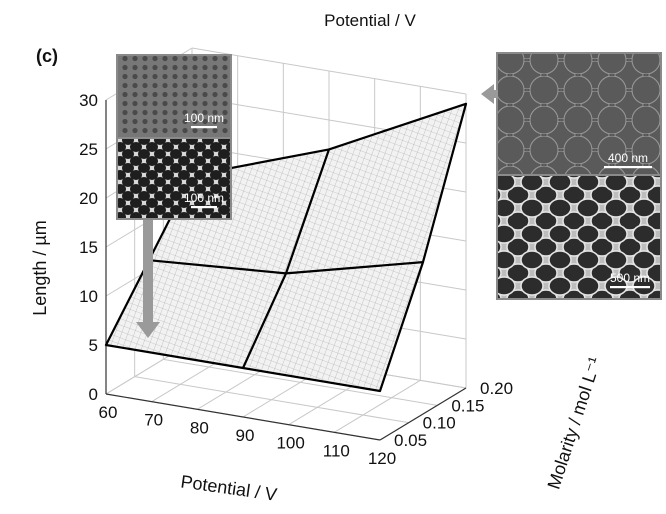 This screenshot has width=666, height=514. I want to click on y-tick-label: 0.20, so click(496, 388).